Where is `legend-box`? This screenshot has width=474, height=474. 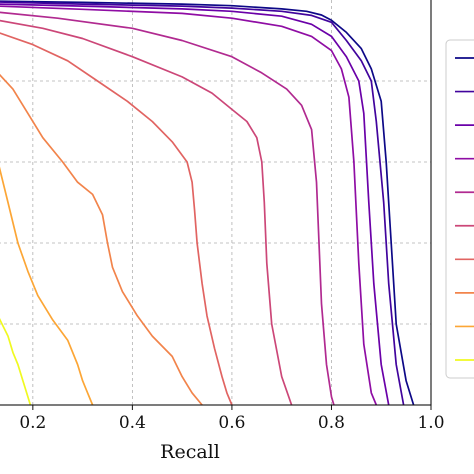
legend-box is located at coordinates (459, 209).